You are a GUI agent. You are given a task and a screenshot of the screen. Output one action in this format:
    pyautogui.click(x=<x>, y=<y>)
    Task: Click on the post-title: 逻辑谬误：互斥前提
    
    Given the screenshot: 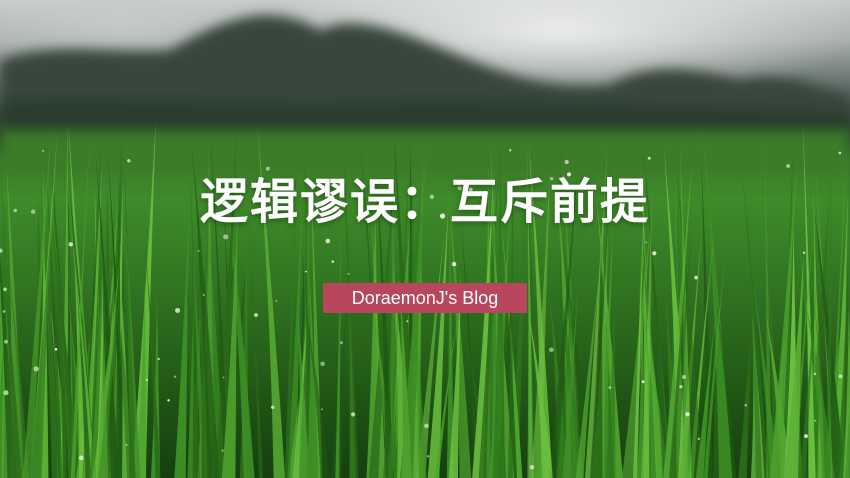 What is the action you would take?
    pyautogui.click(x=424, y=202)
    